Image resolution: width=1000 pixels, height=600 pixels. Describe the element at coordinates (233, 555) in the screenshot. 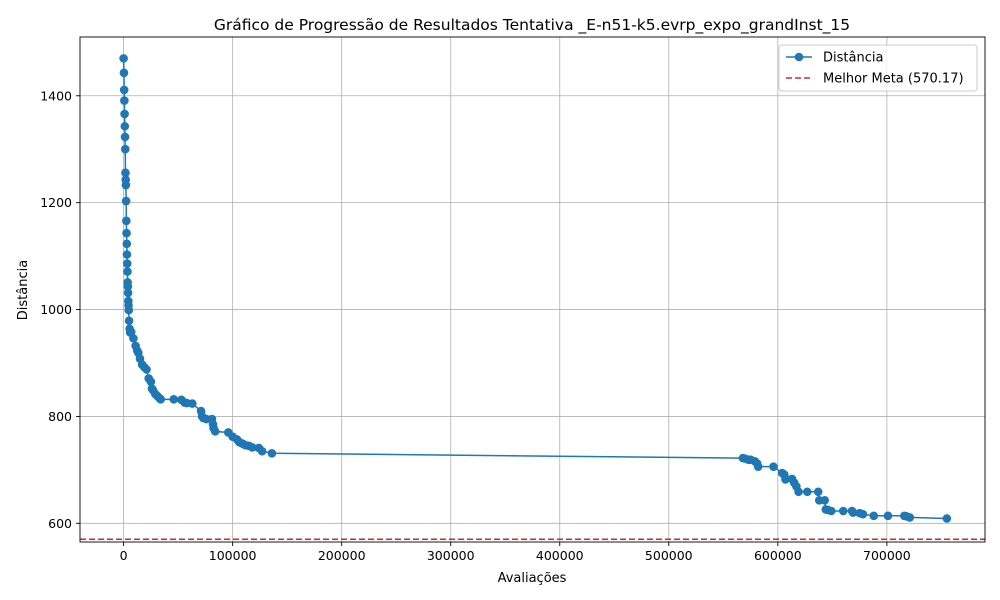

I see `x-tick-label: 100000` at that location.